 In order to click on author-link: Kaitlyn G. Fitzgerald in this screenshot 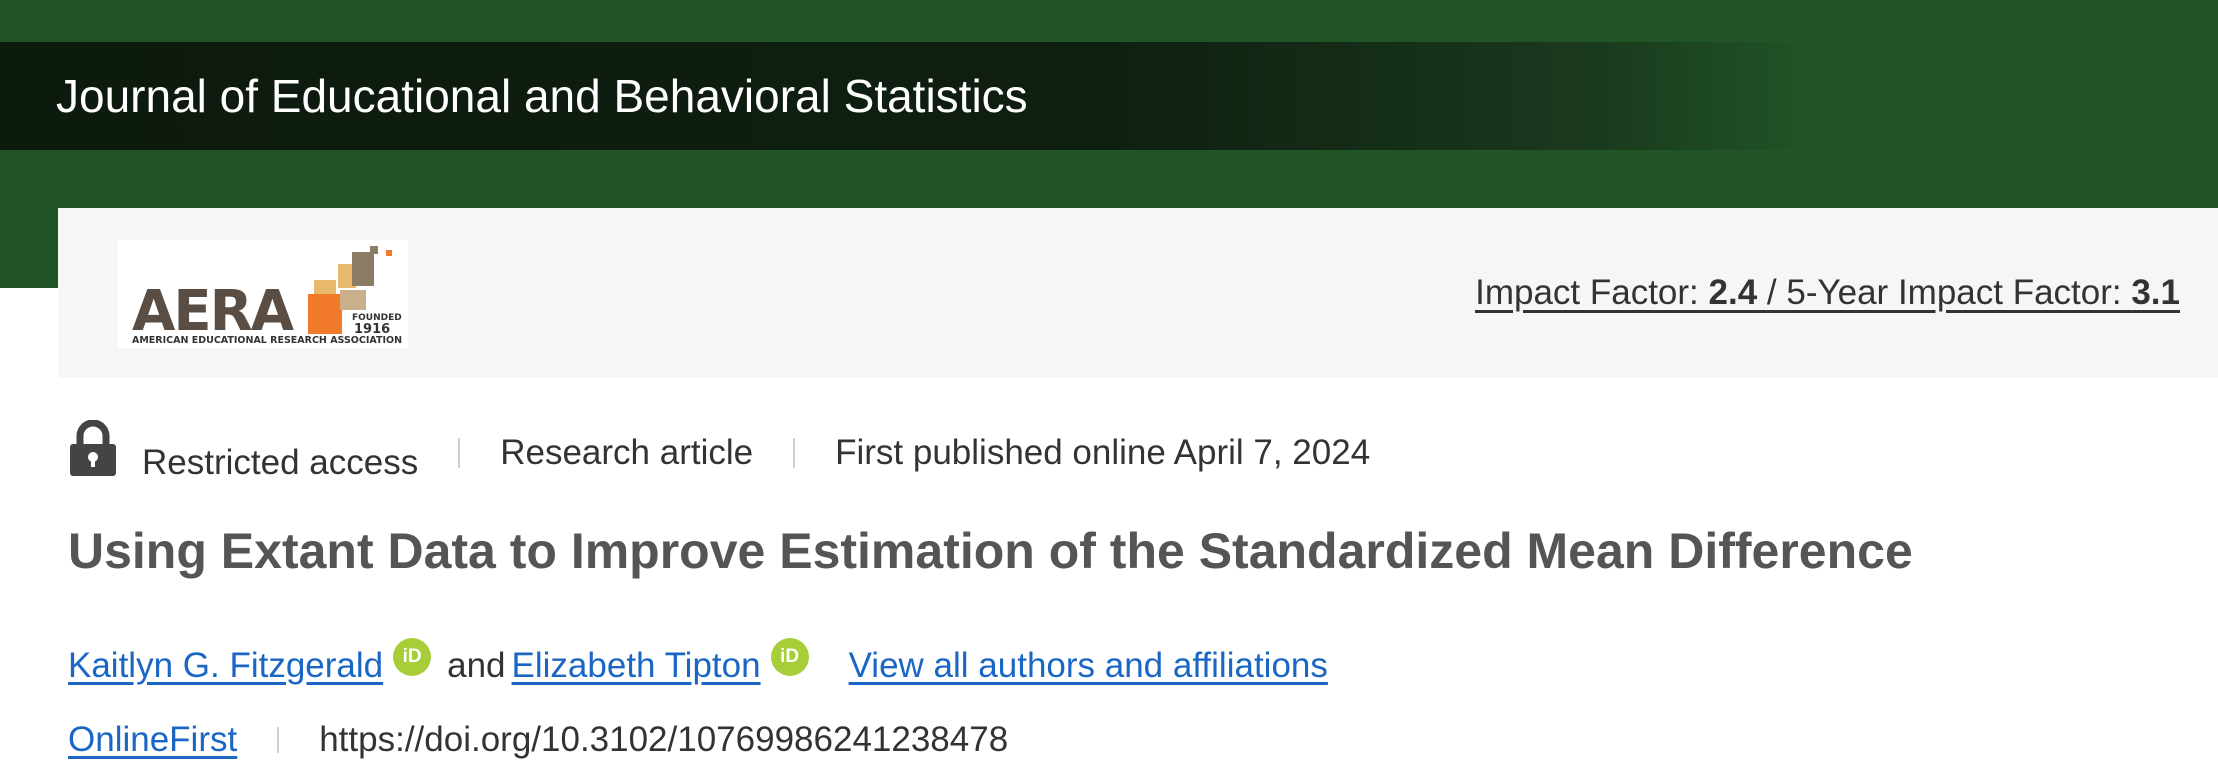, I will do `click(226, 665)`.